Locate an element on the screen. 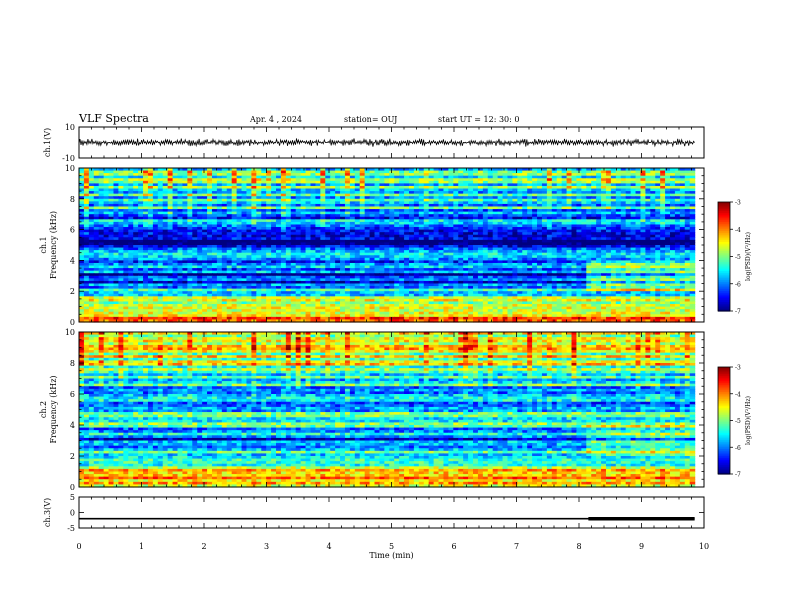 This screenshot has height=612, width=792. ch2-colorbar-tick-label: -4 is located at coordinates (738, 394).